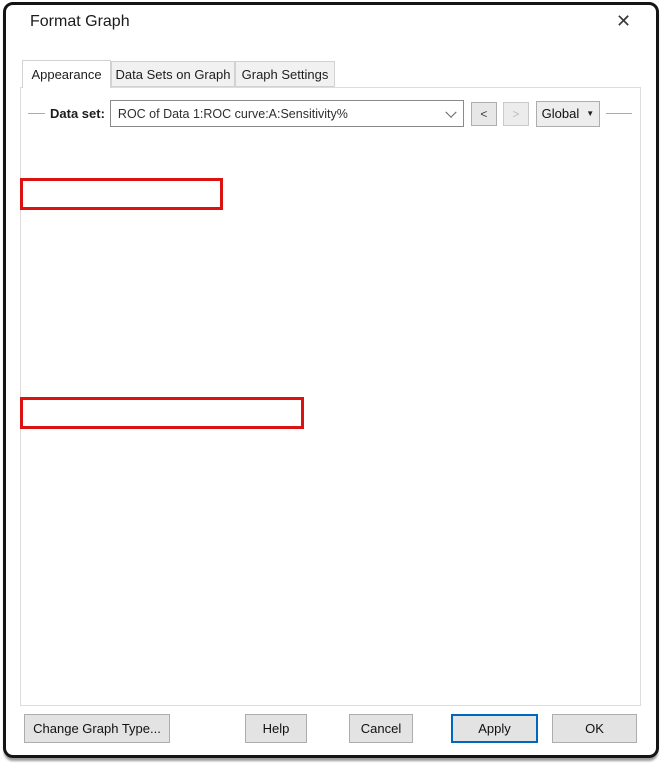  Describe the element at coordinates (232, 113) in the screenshot. I see `dataset-value: ROC of Data 1:ROC curve:A:Sensitivity%` at that location.